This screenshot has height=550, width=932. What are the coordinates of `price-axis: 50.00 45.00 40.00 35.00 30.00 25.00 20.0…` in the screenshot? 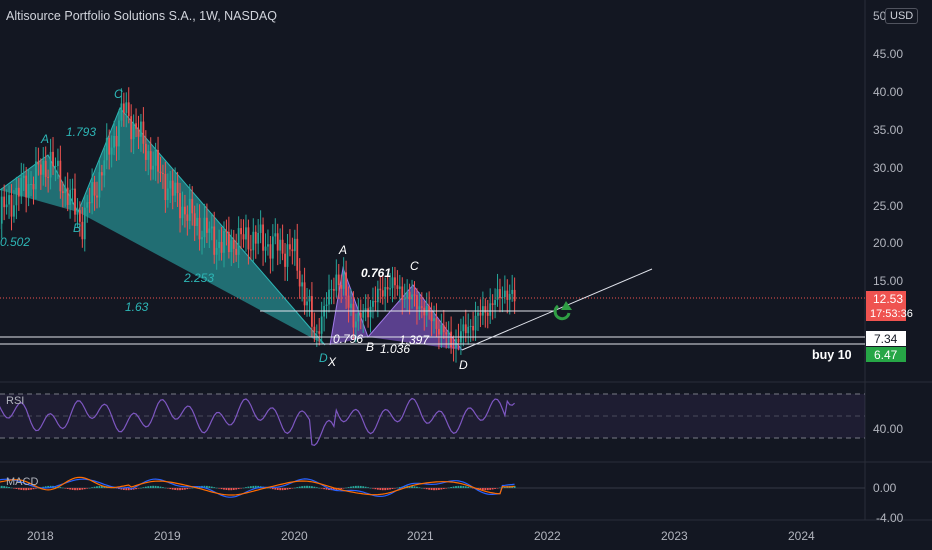 It's located at (888, 148).